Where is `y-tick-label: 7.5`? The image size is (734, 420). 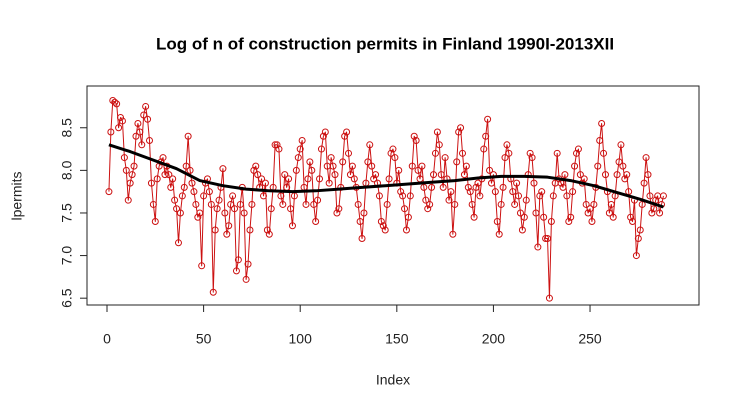 y-tick-label: 7.5 is located at coordinates (67, 213).